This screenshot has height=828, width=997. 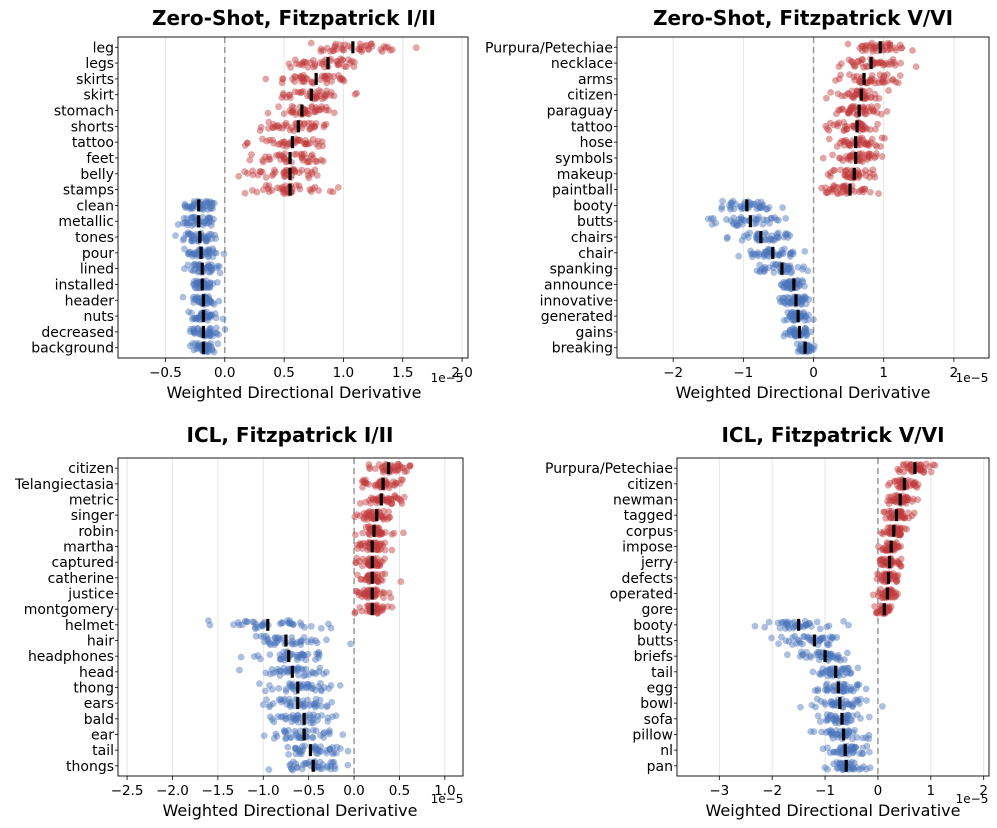 What do you see at coordinates (207, 332) in the screenshot?
I see `series-row-decreased` at bounding box center [207, 332].